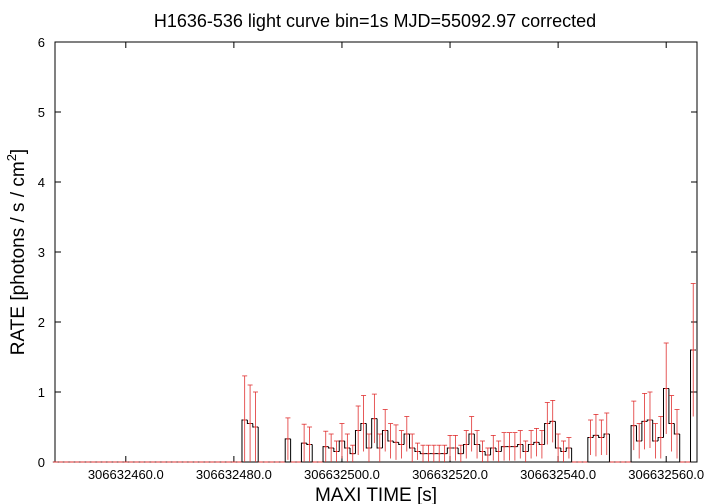 The width and height of the screenshot is (720, 504). Describe the element at coordinates (18, 258) in the screenshot. I see `y-axis-label-main: RATE [photons / s / cm` at that location.